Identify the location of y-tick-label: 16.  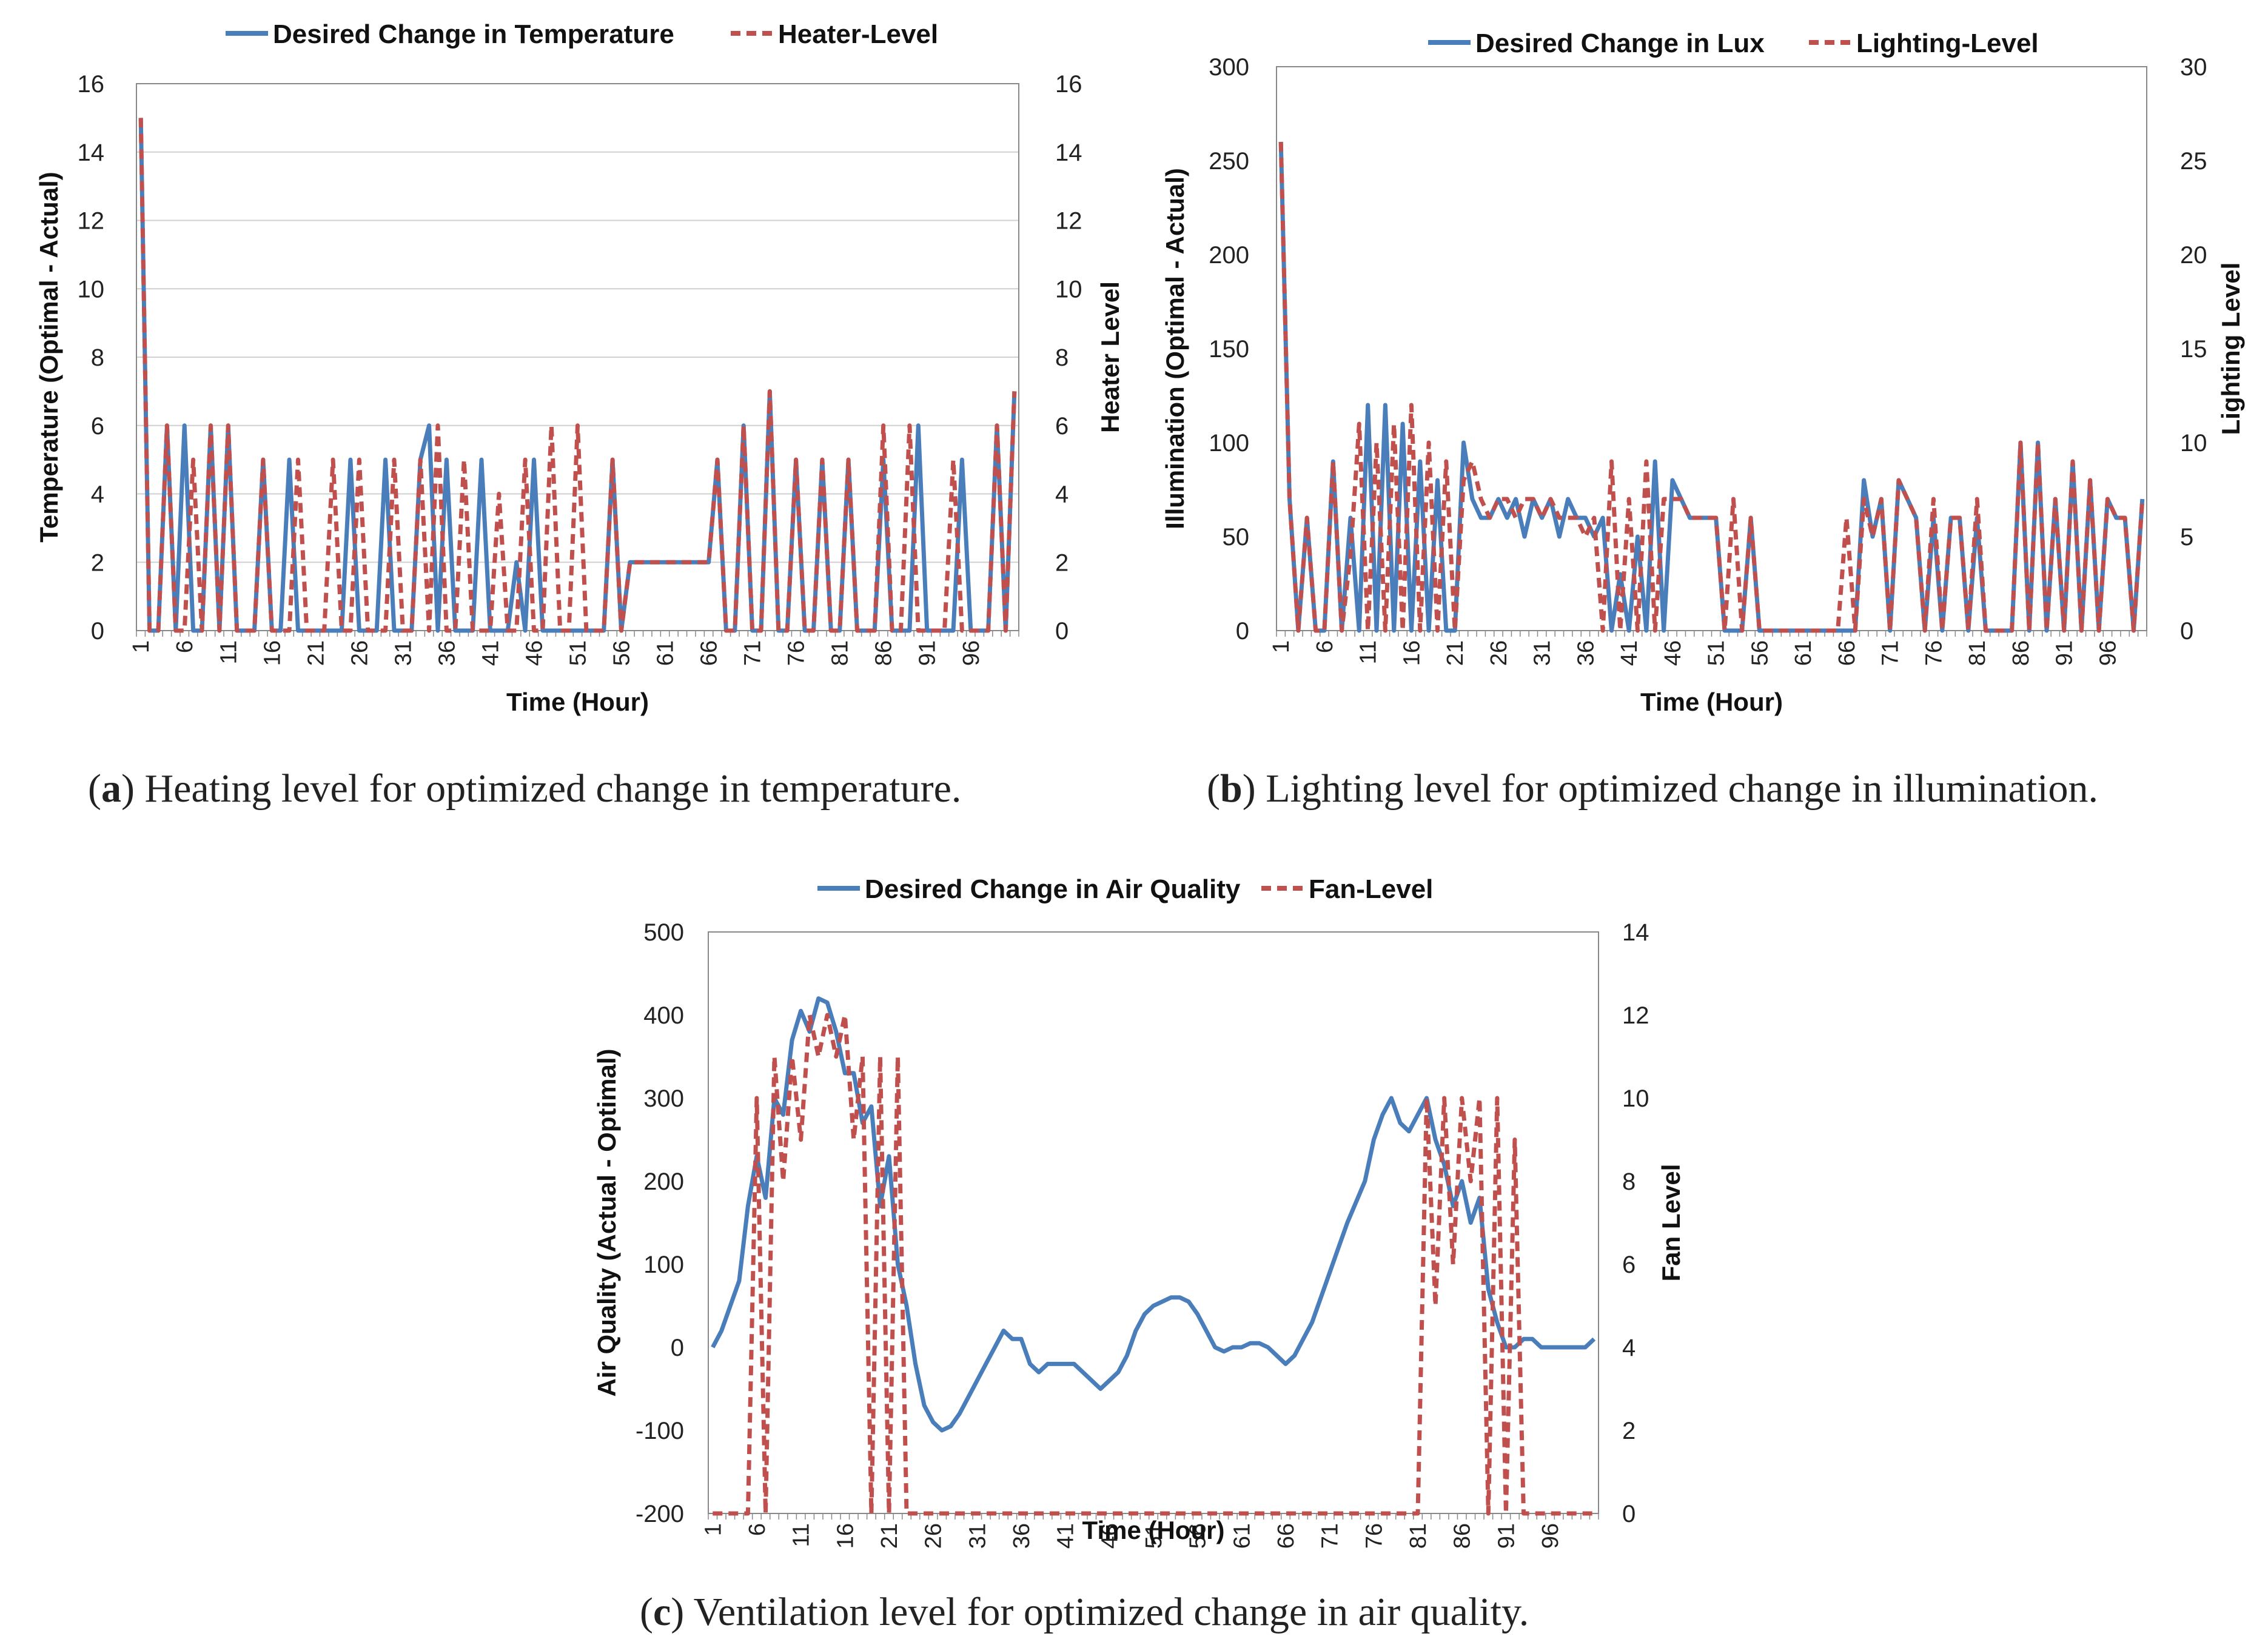
(92, 84).